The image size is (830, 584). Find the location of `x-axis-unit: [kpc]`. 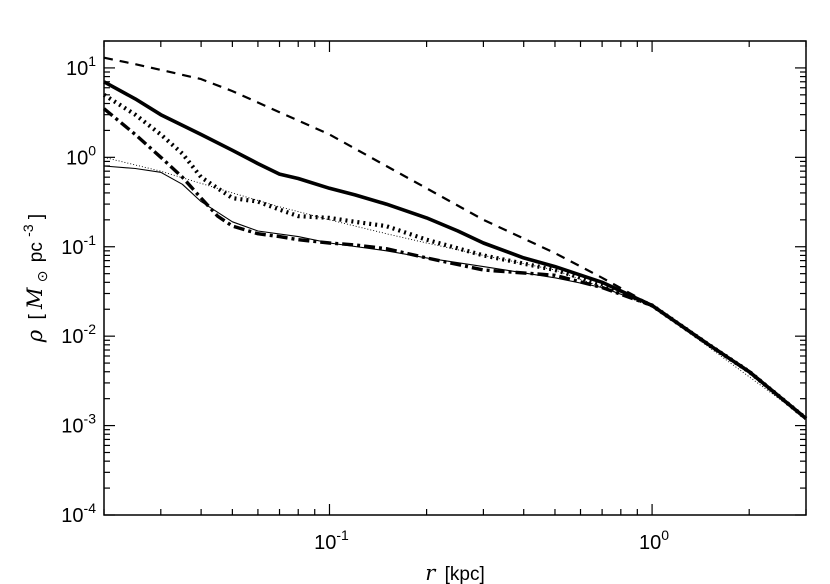

x-axis-unit: [kpc] is located at coordinates (465, 574).